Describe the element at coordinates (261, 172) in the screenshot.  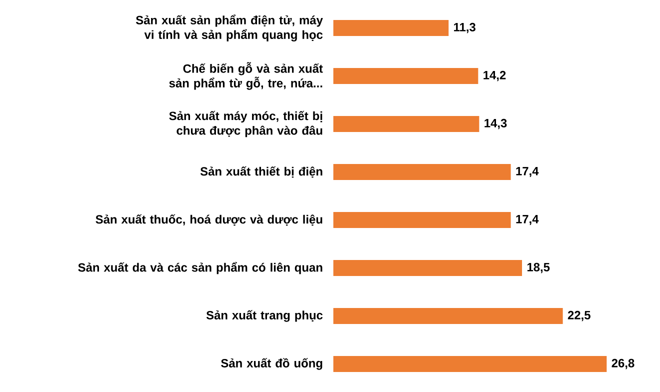
I see `y-tick-label: Sản xuất thiết bị điện` at that location.